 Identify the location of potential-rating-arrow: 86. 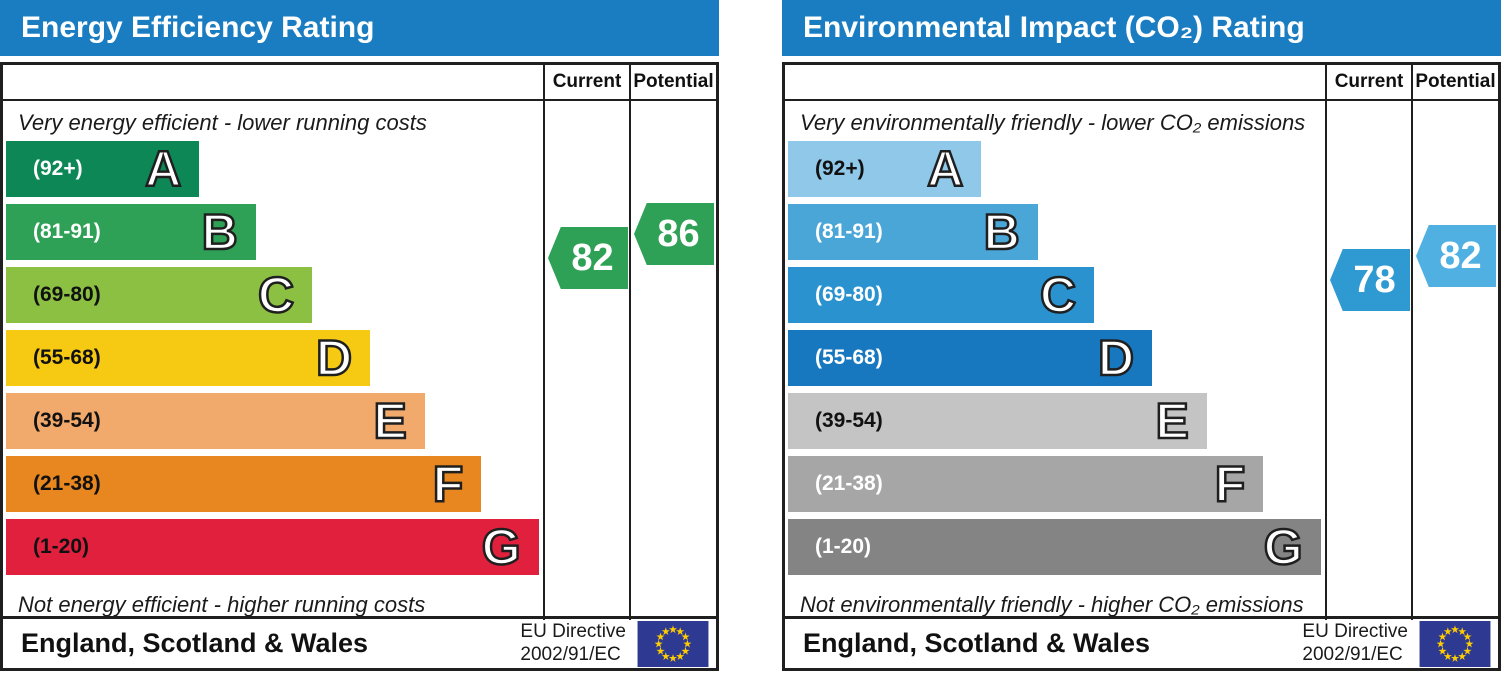
(674, 234).